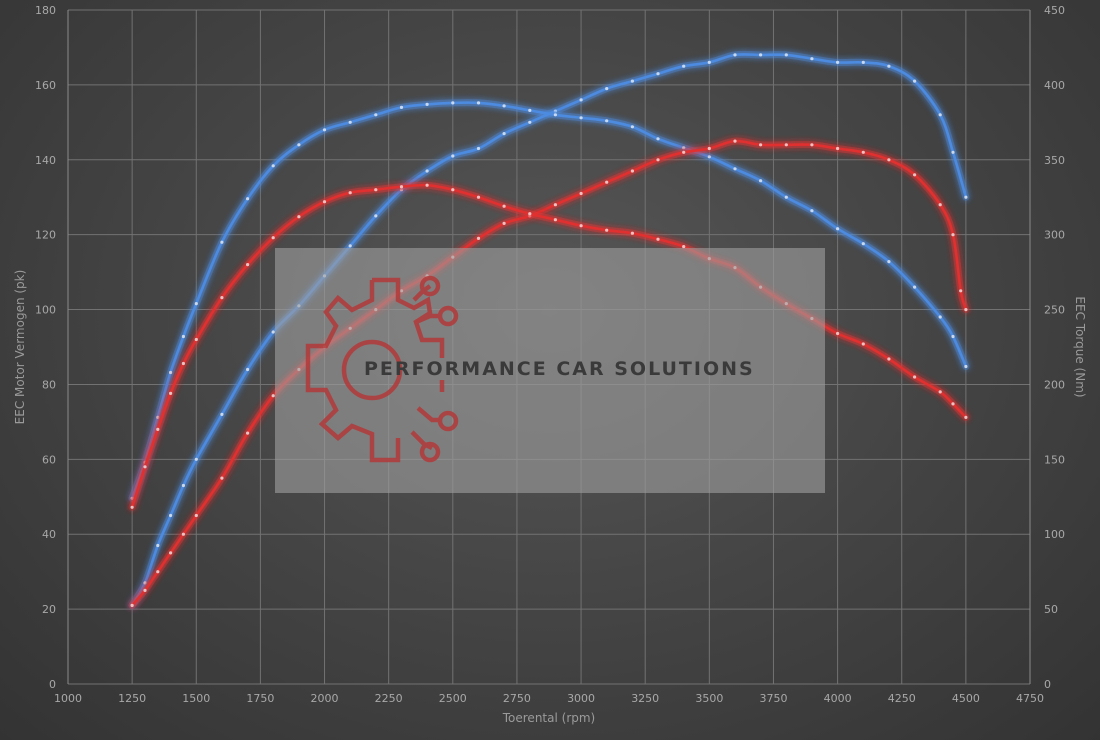 Image resolution: width=1100 pixels, height=740 pixels. What do you see at coordinates (548, 718) in the screenshot?
I see `x-axis-title: Toerental (rpm)` at bounding box center [548, 718].